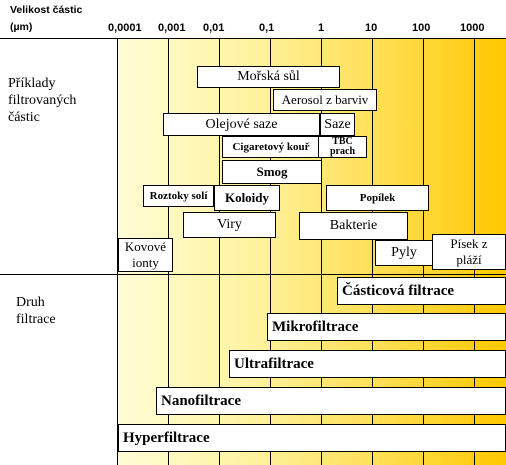 The height and width of the screenshot is (465, 506). Describe the element at coordinates (46, 10) in the screenshot. I see `axis-title: Velikost částic` at that location.